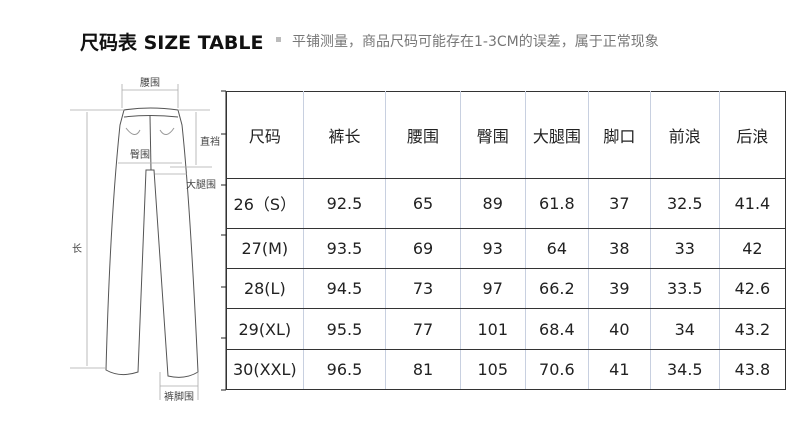 The image size is (790, 428). I want to click on table-cell: 27(M), so click(265, 248).